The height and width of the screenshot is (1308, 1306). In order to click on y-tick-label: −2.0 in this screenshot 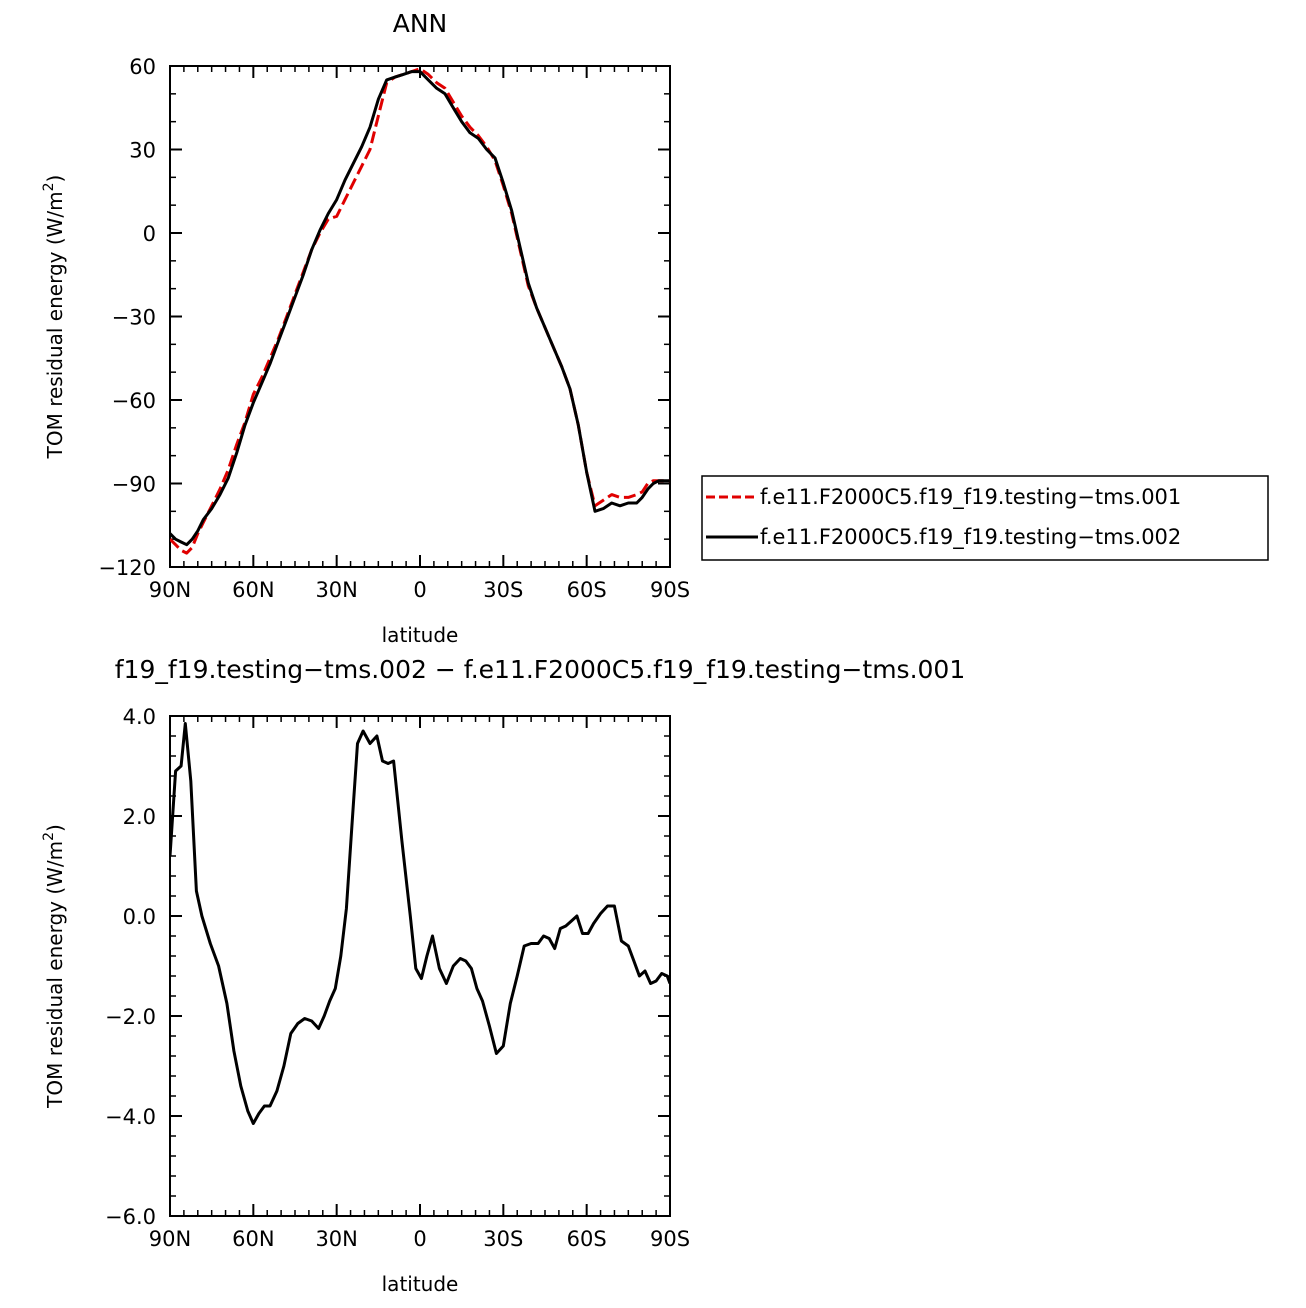, I will do `click(130, 1017)`.